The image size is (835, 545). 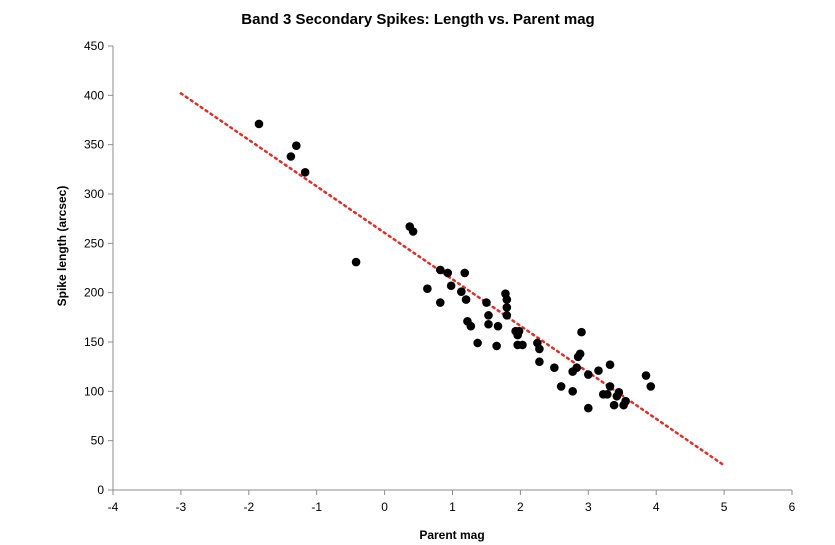 What do you see at coordinates (588, 507) in the screenshot?
I see `x-tick-label: 3` at bounding box center [588, 507].